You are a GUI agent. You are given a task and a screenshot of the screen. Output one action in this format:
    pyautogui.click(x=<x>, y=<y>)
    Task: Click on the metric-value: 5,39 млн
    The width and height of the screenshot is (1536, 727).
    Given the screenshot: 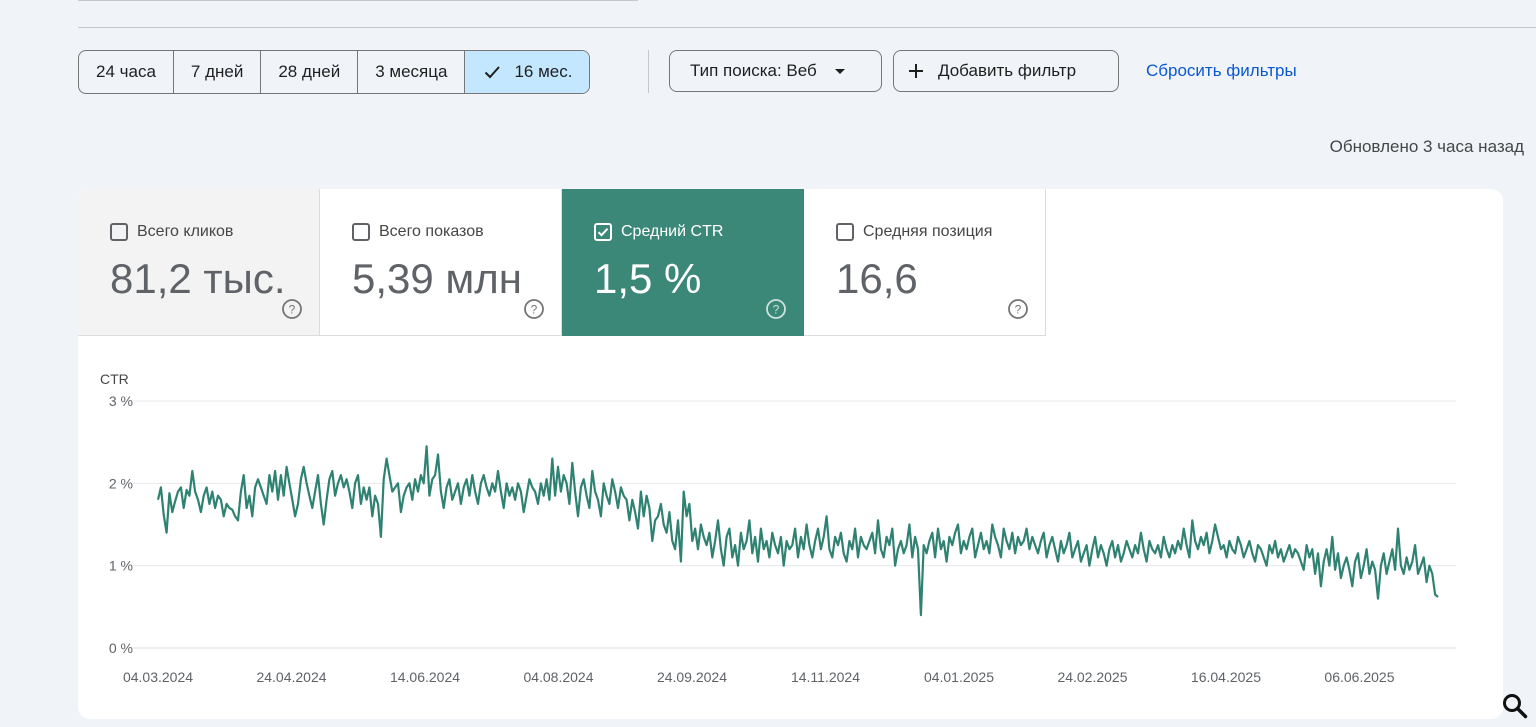 What is the action you would take?
    pyautogui.click(x=437, y=278)
    